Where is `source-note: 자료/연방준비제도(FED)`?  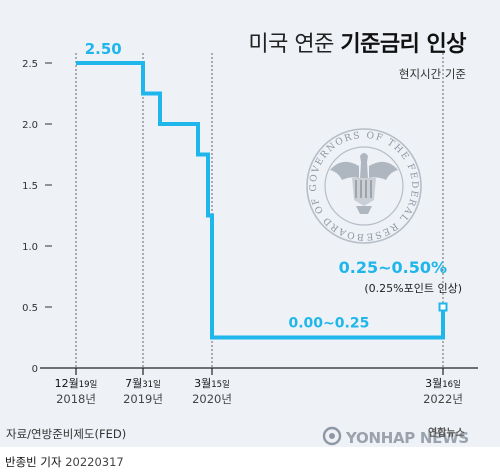 source-note: 자료/연방준비제도(FED) is located at coordinates (66, 434).